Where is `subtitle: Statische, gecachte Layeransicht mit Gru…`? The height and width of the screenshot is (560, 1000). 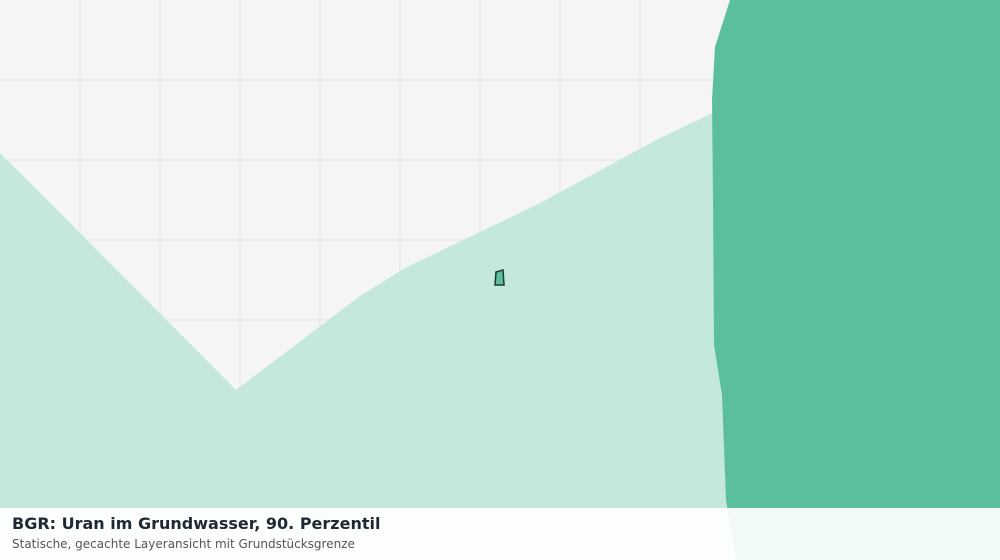
subtitle: Statische, gecachte Layeransicht mit Gru… is located at coordinates (183, 544).